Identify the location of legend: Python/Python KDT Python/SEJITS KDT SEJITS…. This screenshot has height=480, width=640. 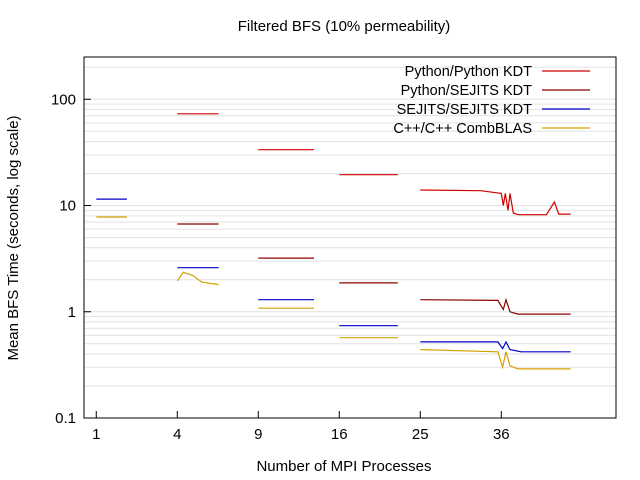
(491, 100).